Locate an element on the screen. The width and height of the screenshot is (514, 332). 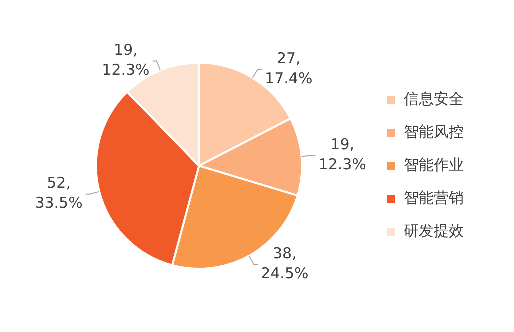
data-label: 52, 33.5% is located at coordinates (59, 193).